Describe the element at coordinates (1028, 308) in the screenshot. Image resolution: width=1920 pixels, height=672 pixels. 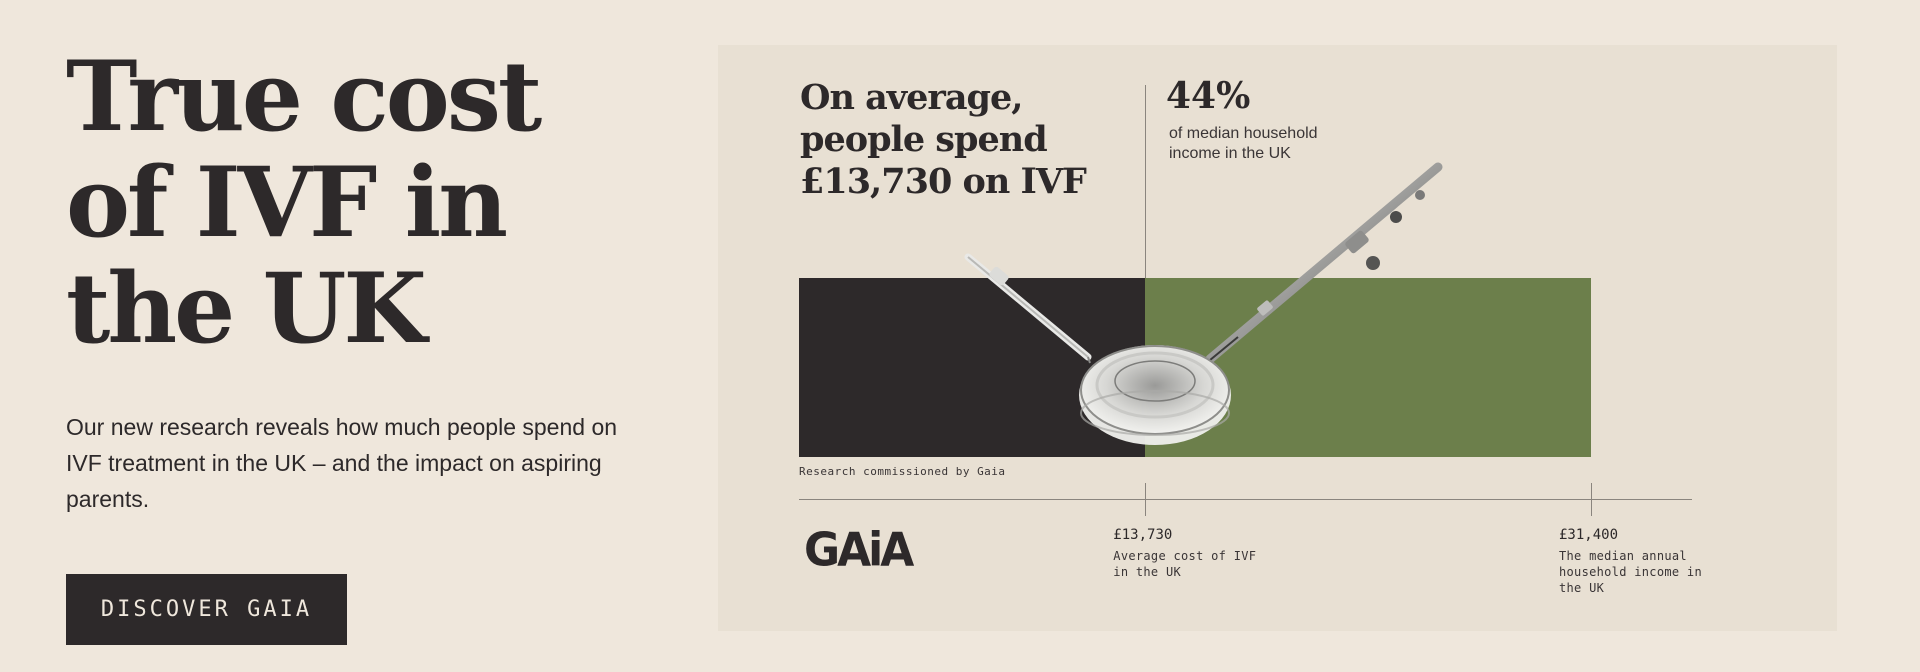
I see `left-pipette-icon` at that location.